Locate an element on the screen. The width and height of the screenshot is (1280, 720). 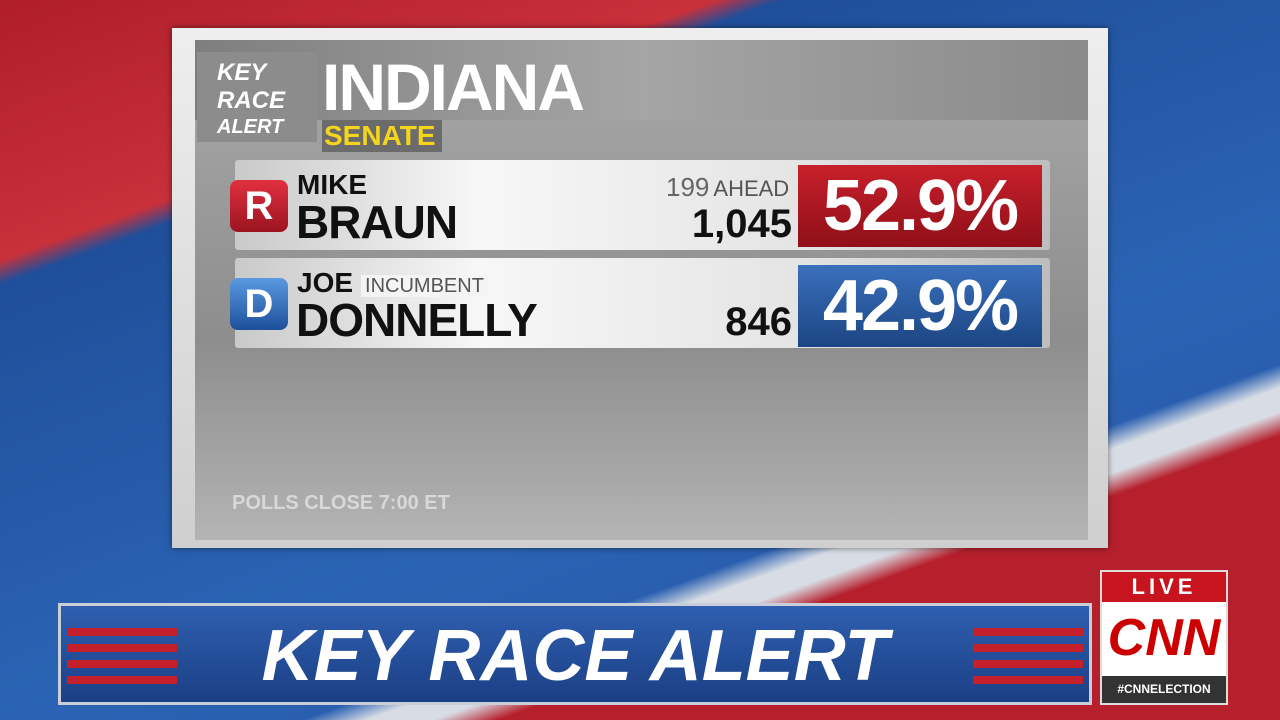
badge-line: KEY is located at coordinates (242, 72).